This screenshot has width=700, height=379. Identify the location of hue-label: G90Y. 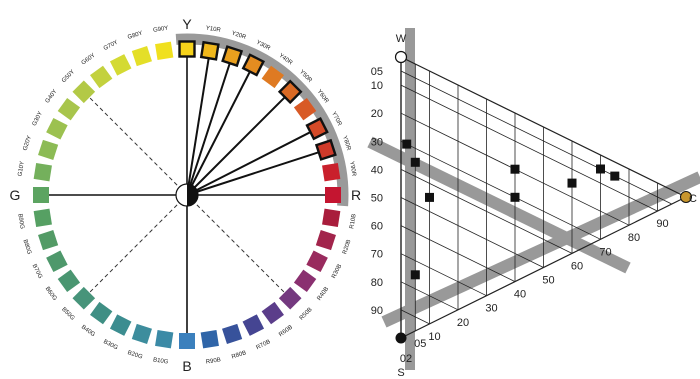
(161, 30).